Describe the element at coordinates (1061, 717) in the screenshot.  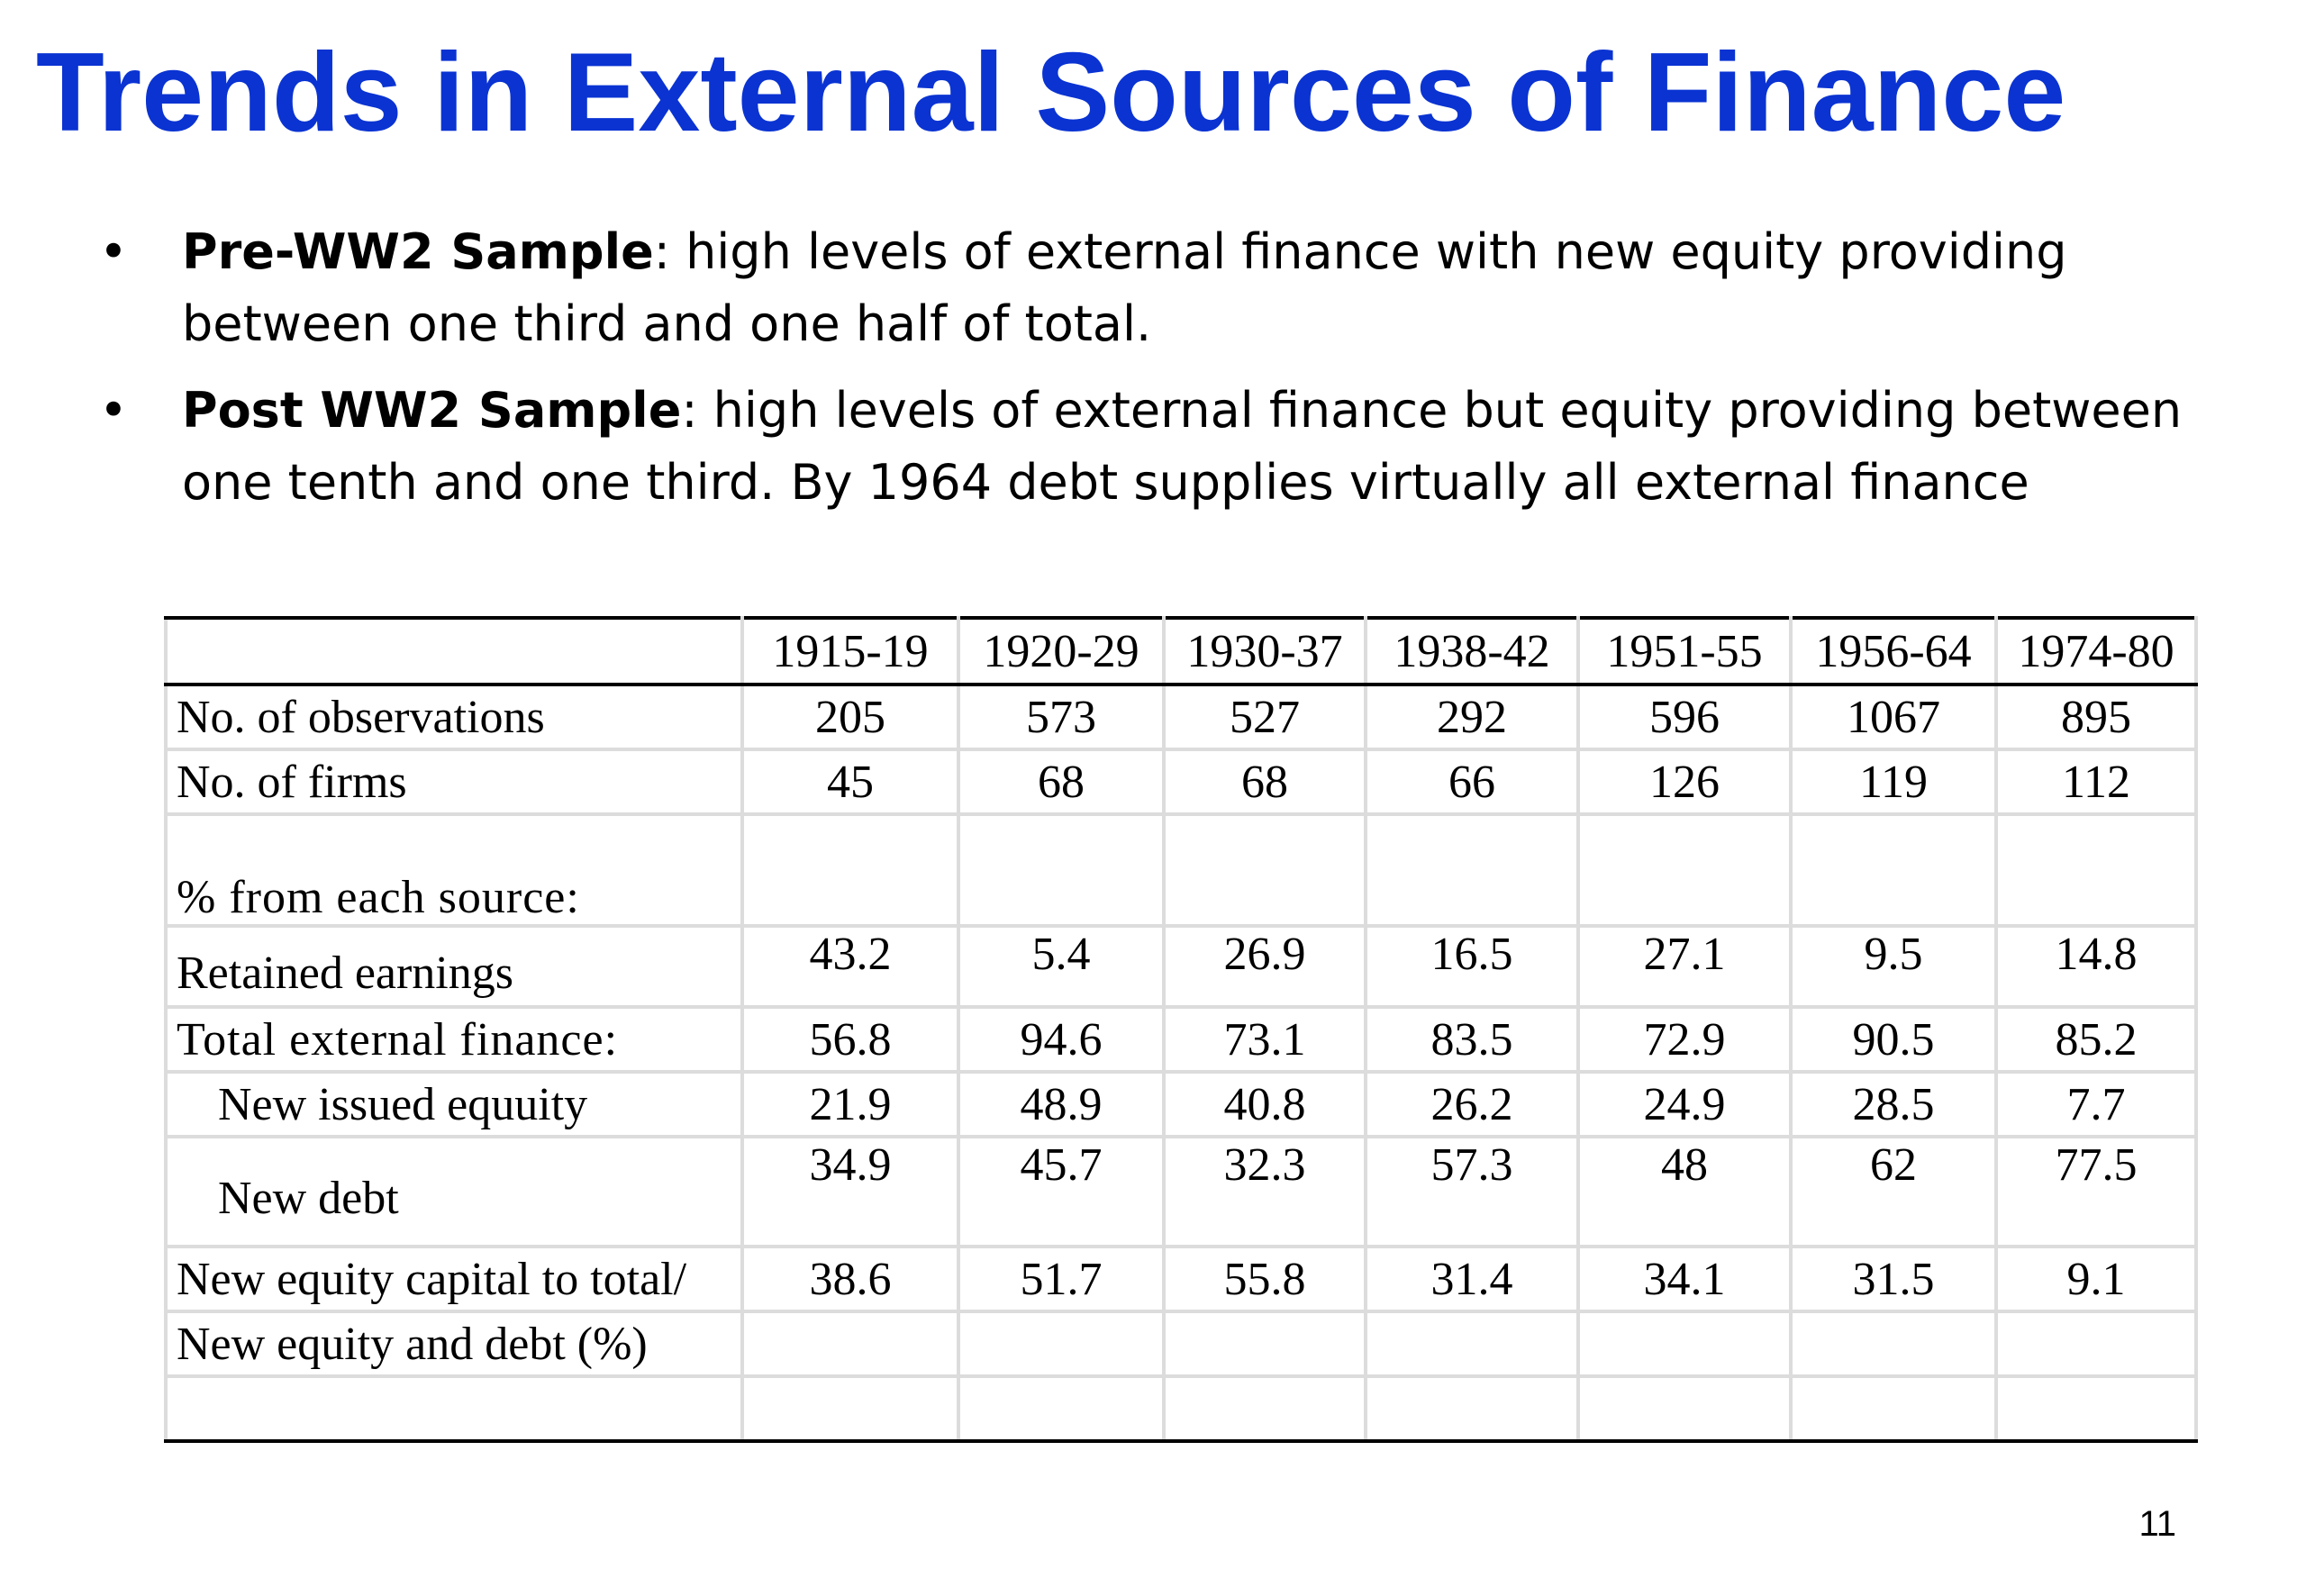
I see `table-cell: 573` at that location.